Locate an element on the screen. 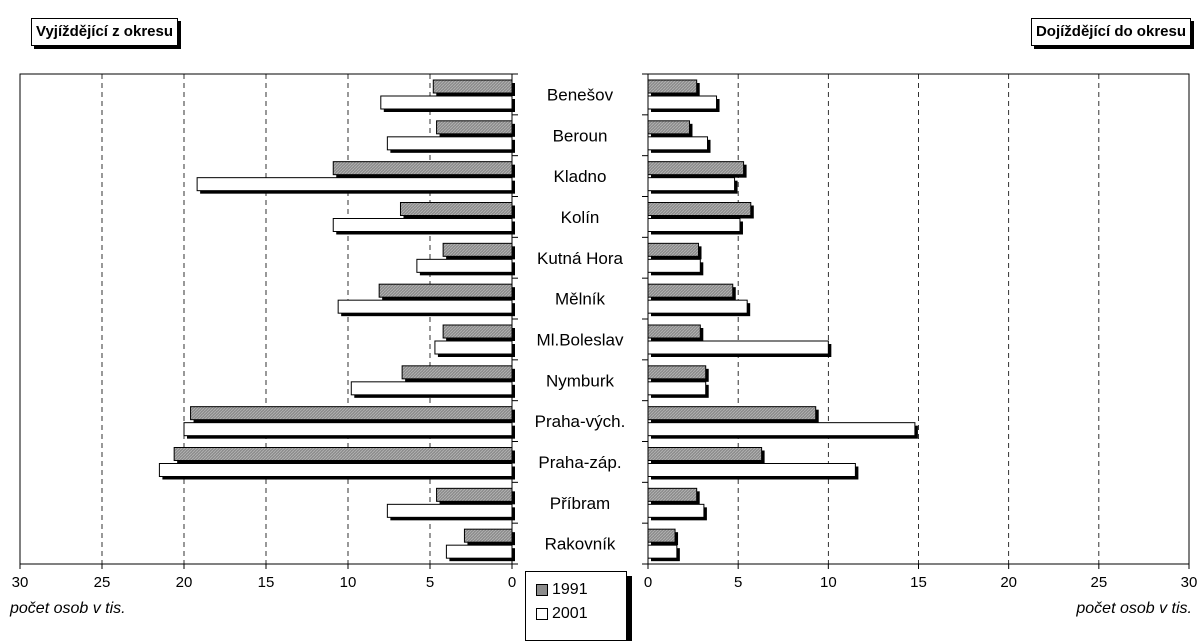  category-label: Kolín is located at coordinates (580, 217).